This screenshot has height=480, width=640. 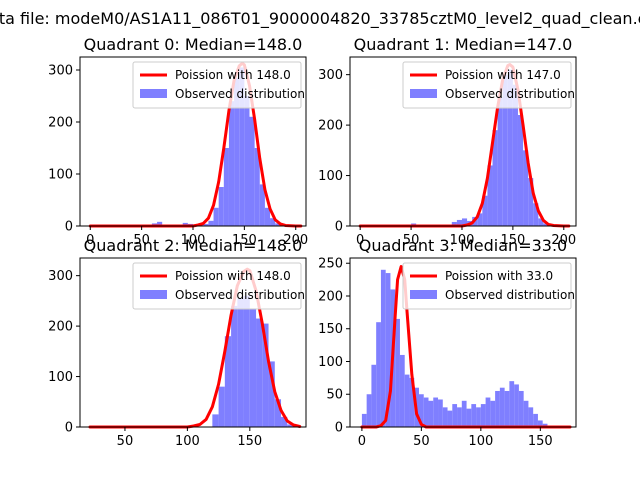 I want to click on panel-title: Quadrant 3: Median=33.0, so click(x=463, y=245).